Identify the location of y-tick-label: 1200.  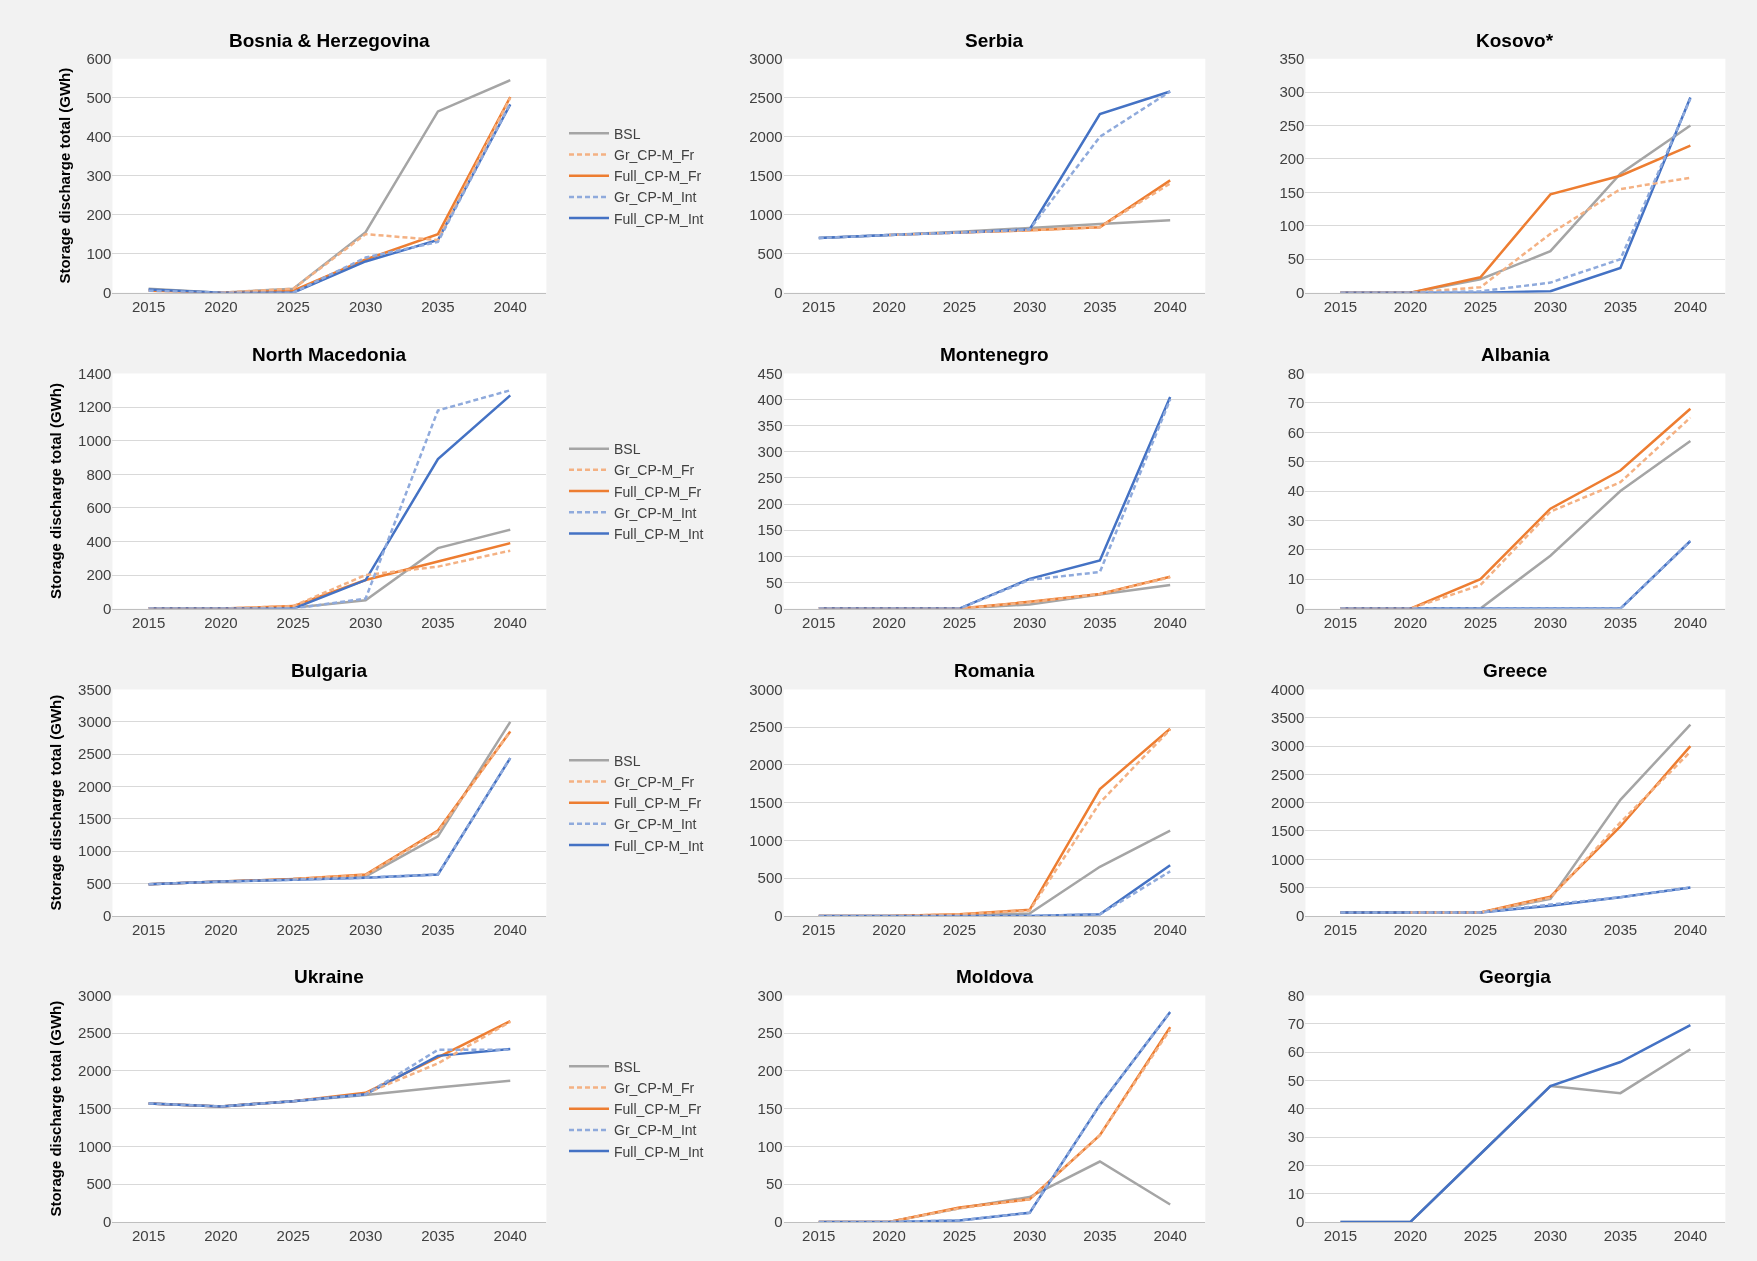
(95, 407).